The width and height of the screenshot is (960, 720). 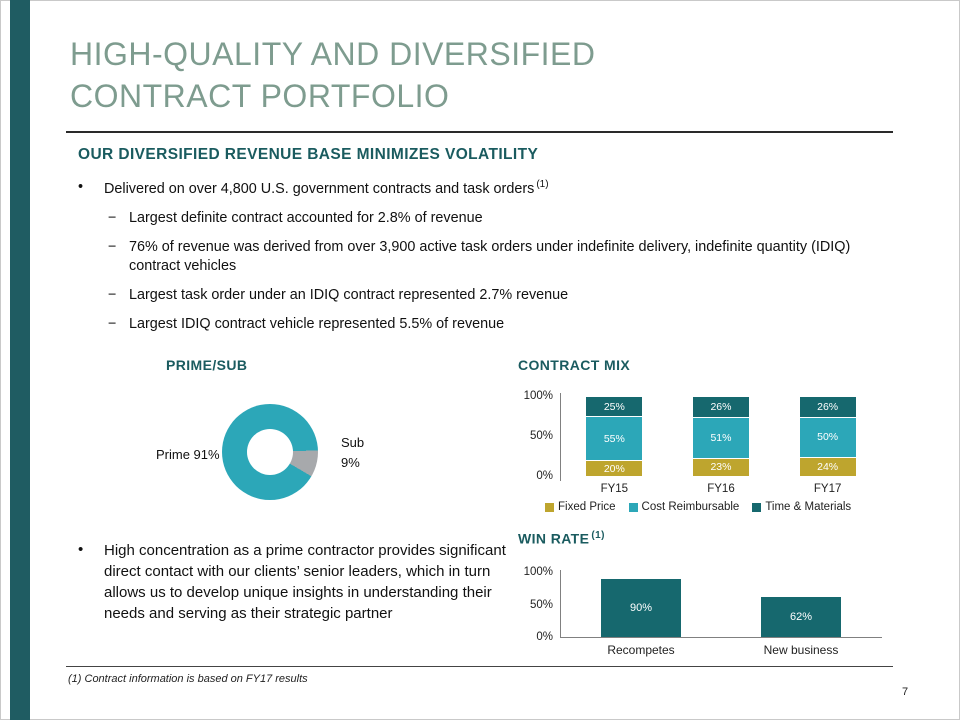 What do you see at coordinates (20, 360) in the screenshot?
I see `left-accent-bar` at bounding box center [20, 360].